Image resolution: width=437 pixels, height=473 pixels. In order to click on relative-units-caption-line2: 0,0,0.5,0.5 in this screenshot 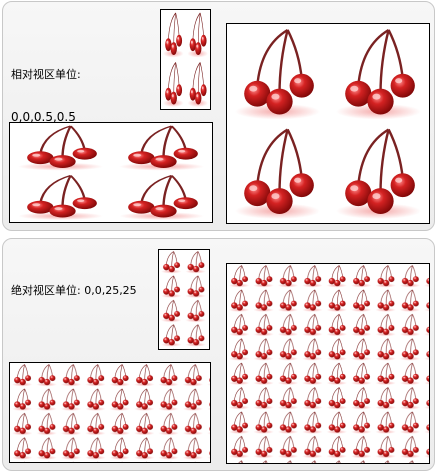, I will do `click(43, 117)`.